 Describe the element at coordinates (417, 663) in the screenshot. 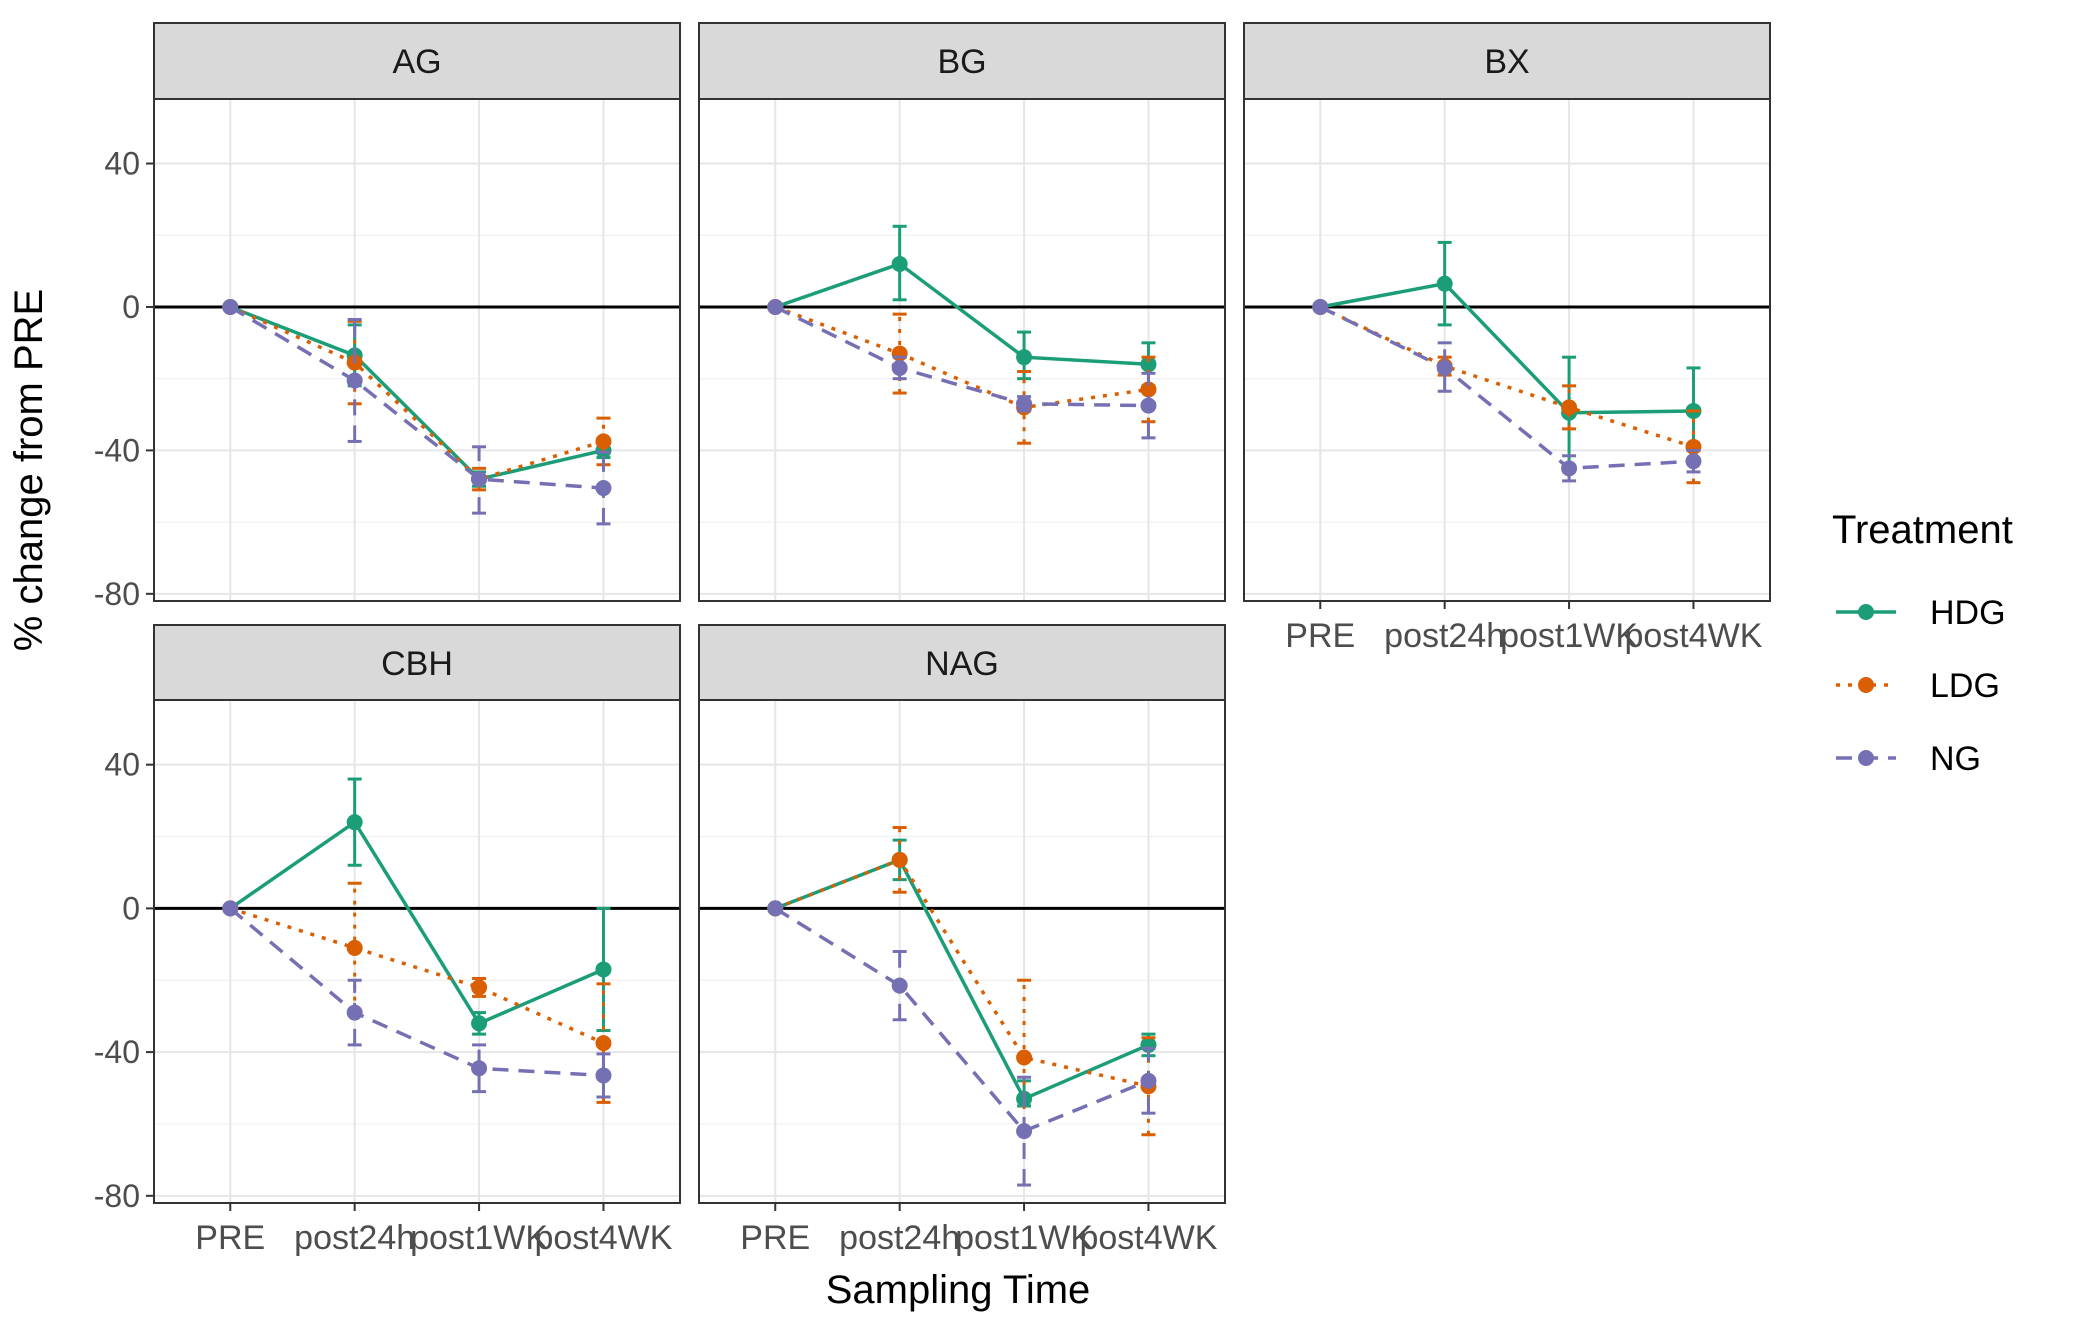

I see `strip-cbh` at that location.